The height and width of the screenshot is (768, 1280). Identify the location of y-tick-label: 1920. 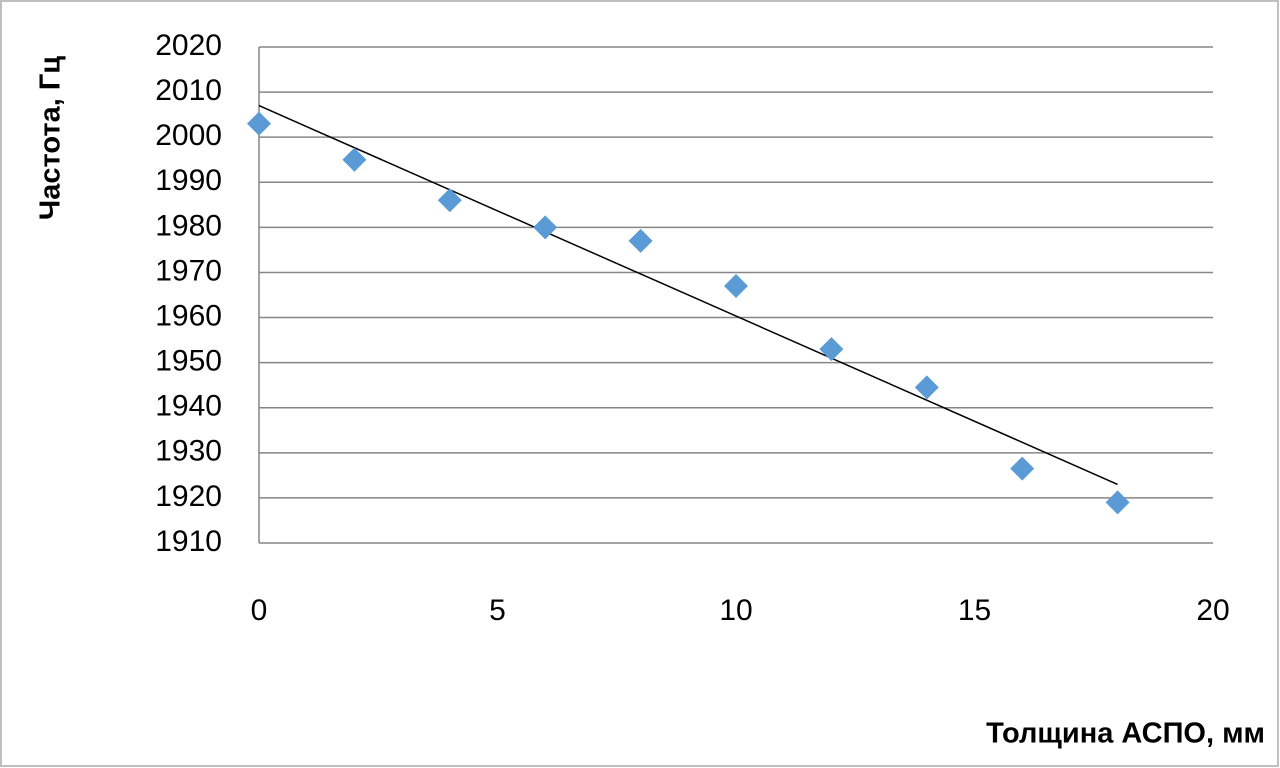
(188, 496).